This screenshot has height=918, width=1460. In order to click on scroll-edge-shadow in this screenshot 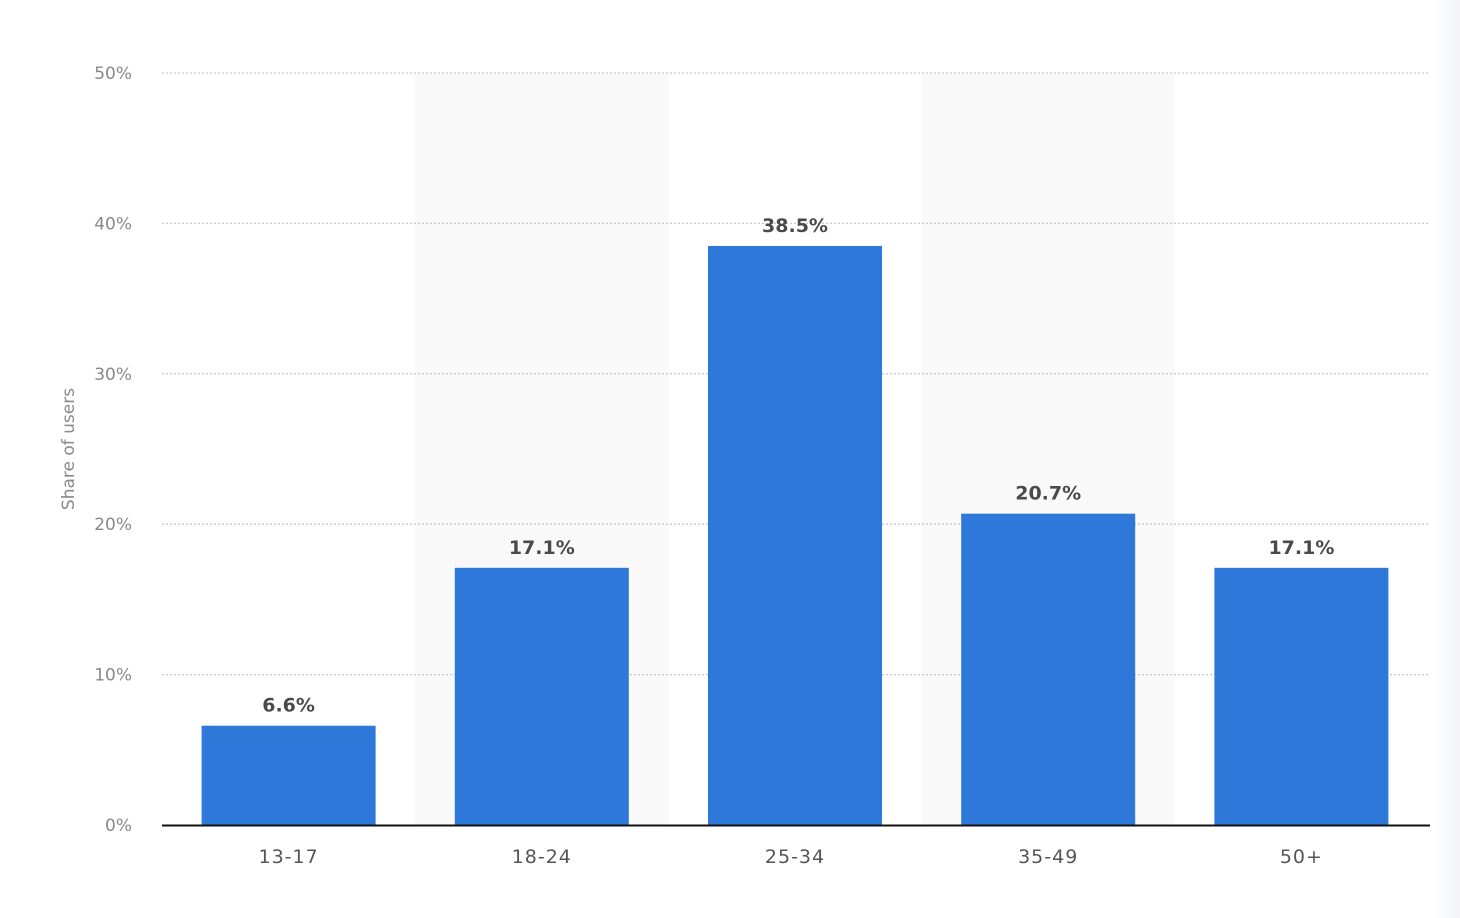, I will do `click(1445, 459)`.